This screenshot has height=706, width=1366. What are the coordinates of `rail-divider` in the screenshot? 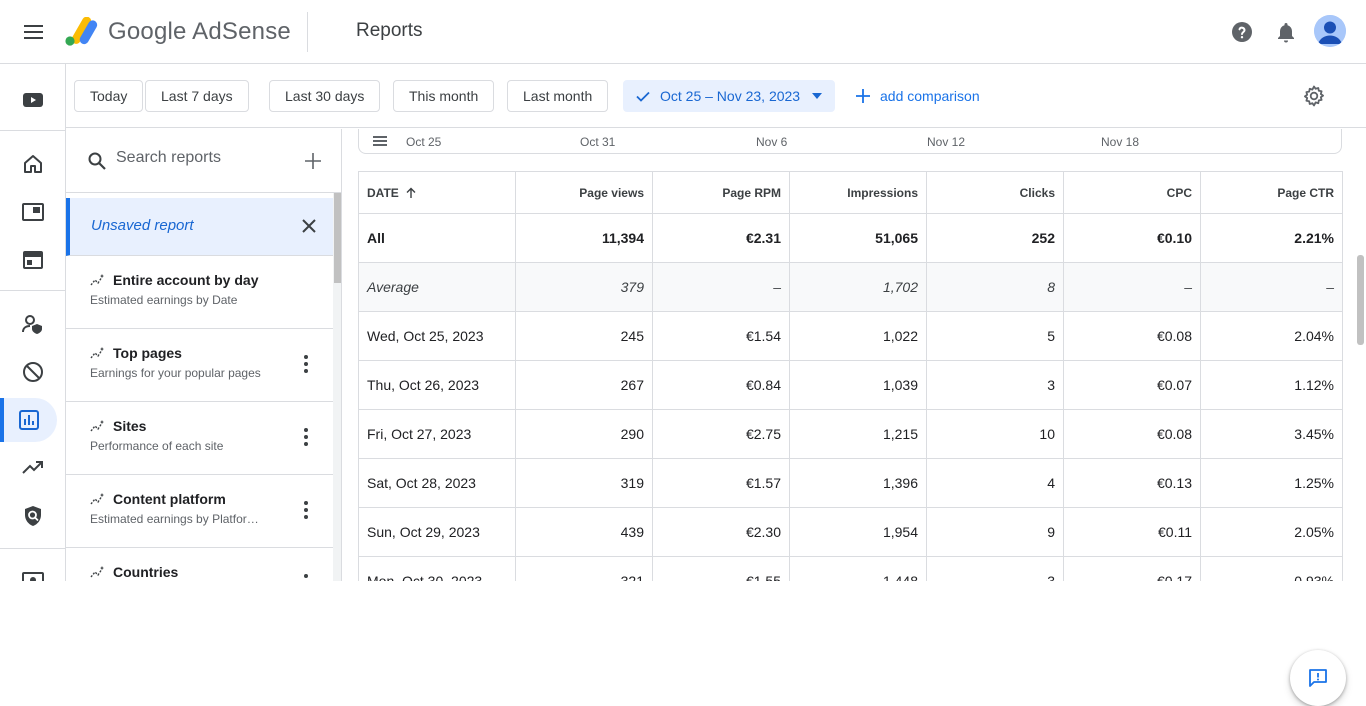 It's located at (32, 548).